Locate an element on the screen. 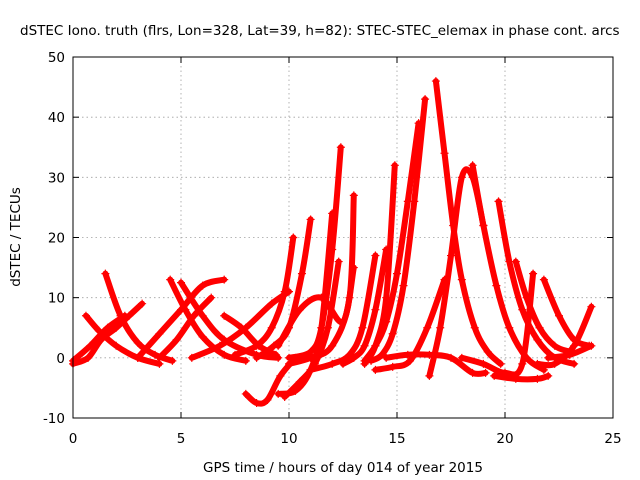 The image size is (640, 480). x-tick-label: 15 is located at coordinates (396, 439).